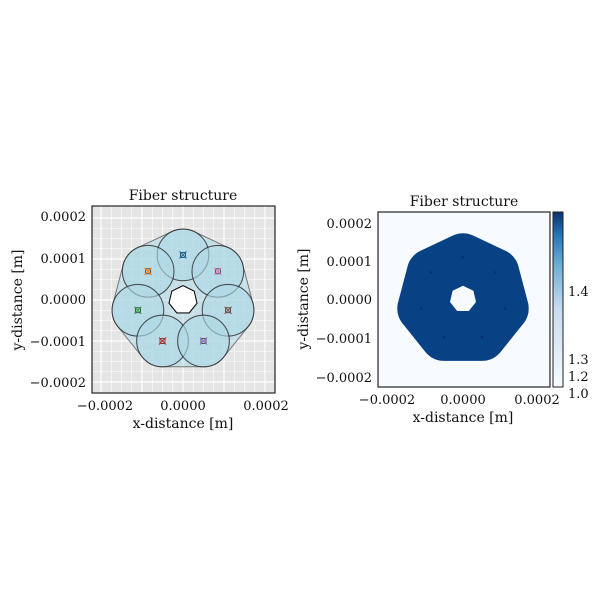  I want to click on colorbar-tick: 1.2, so click(578, 377).